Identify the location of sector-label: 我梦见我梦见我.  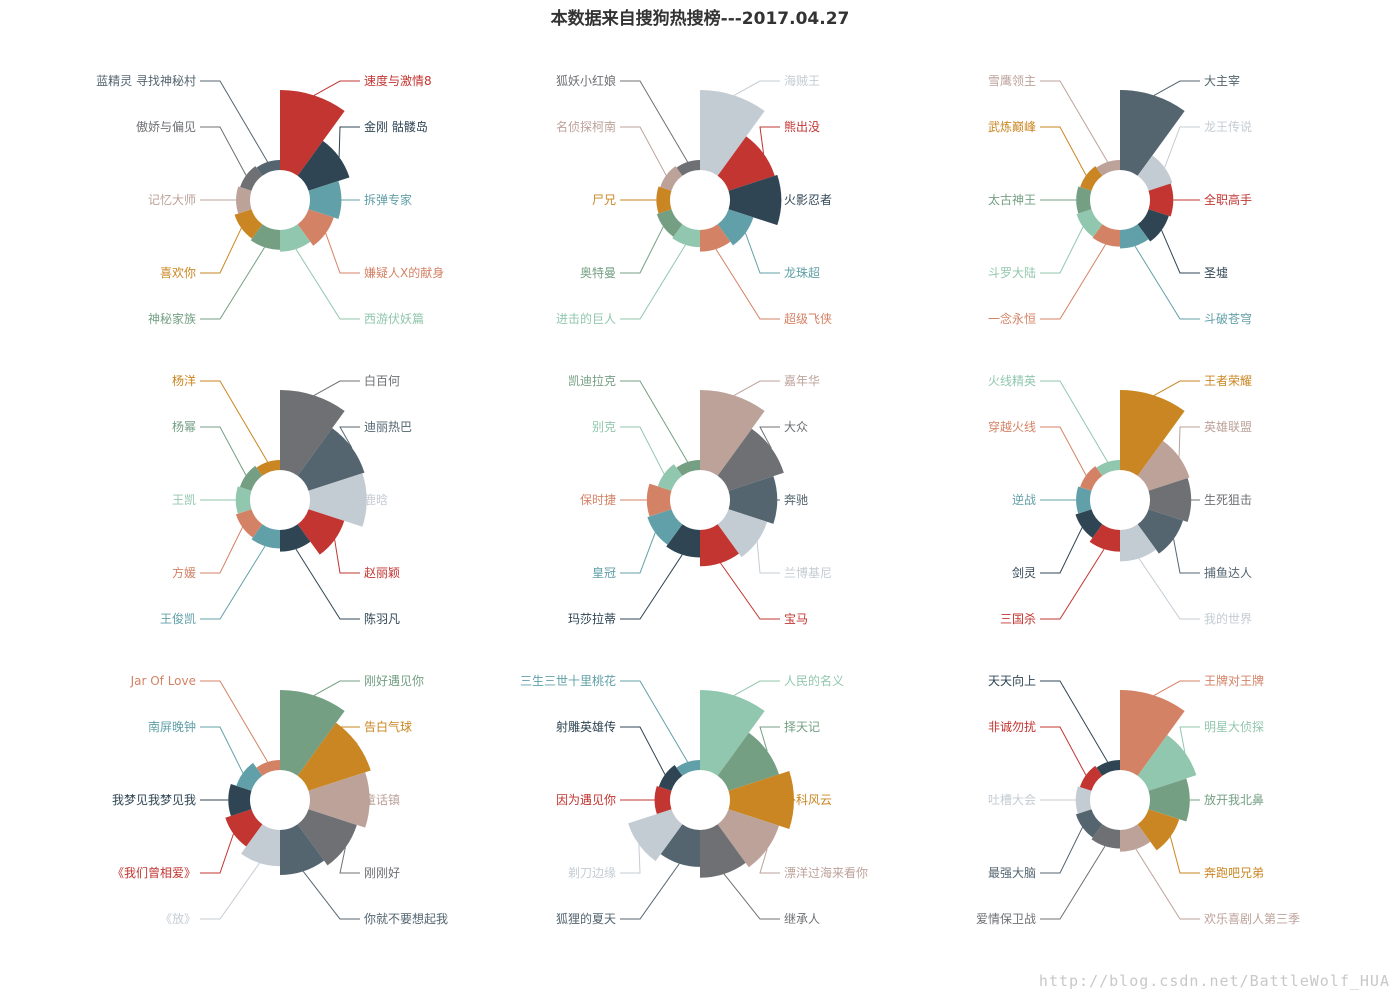
(154, 800).